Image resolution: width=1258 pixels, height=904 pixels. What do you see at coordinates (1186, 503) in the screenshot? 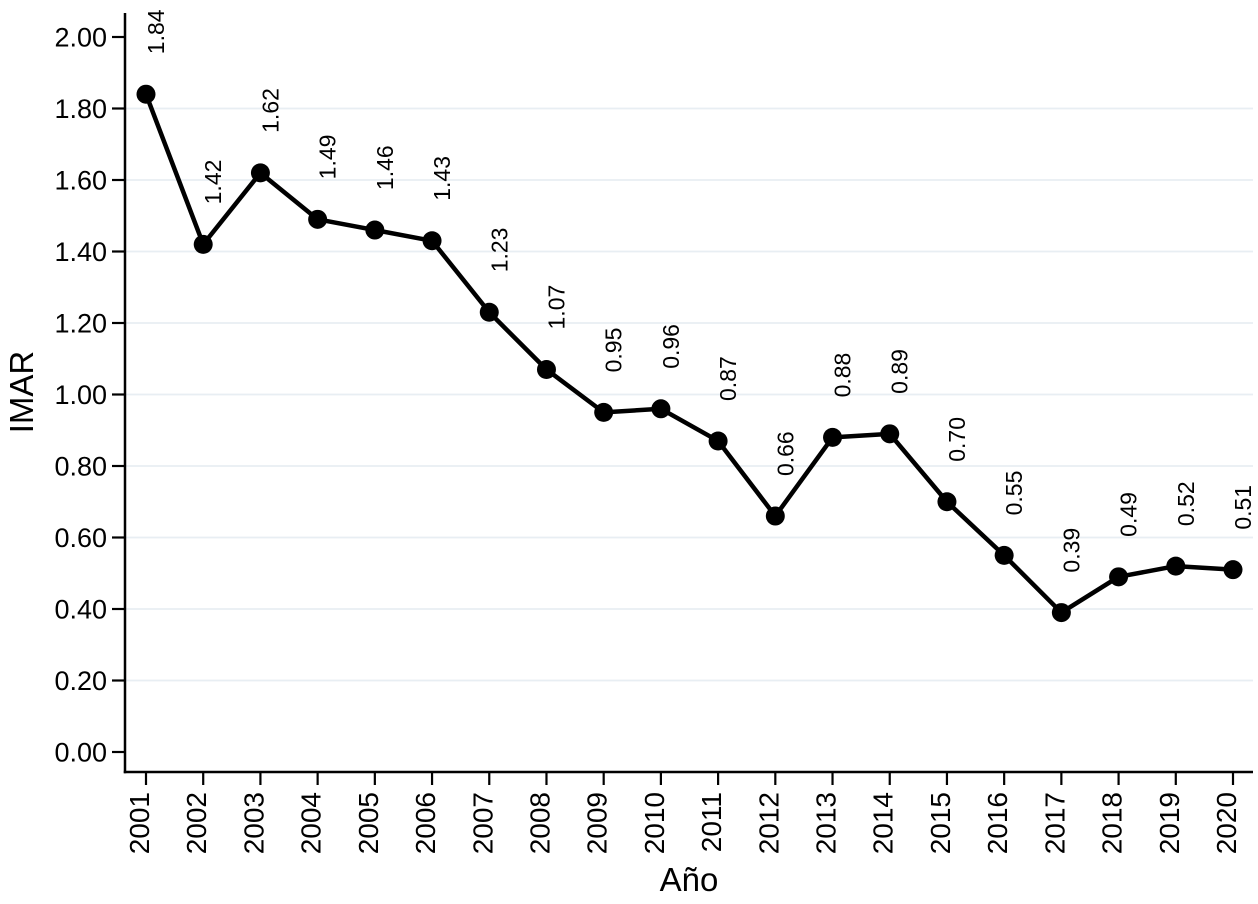
I see `data-point-label: 0.52` at bounding box center [1186, 503].